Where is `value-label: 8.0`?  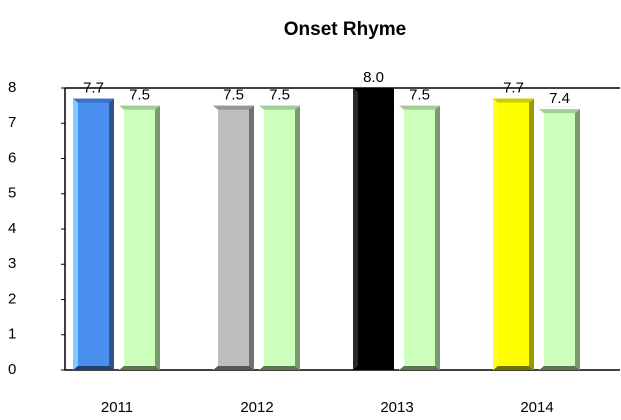 value-label: 8.0 is located at coordinates (373, 77).